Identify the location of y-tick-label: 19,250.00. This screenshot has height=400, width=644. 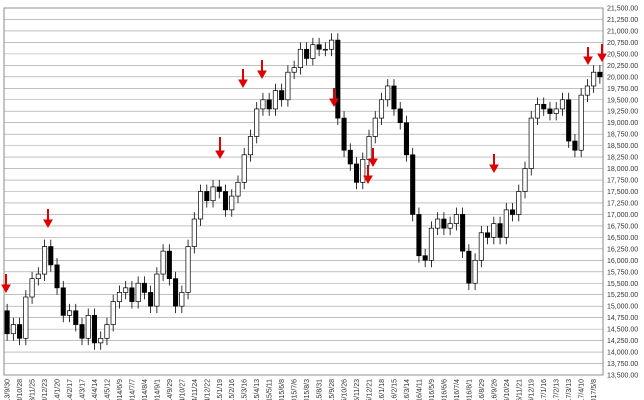
(622, 112).